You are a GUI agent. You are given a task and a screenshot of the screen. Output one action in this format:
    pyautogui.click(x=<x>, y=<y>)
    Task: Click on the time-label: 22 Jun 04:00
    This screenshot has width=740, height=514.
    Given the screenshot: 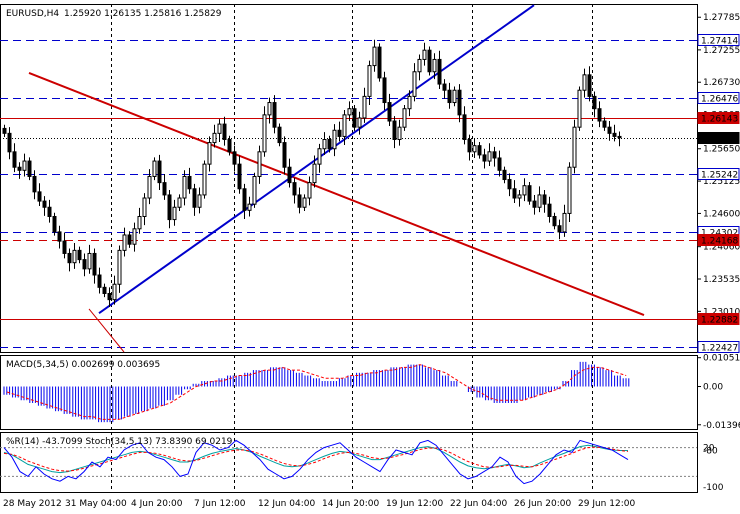 What is the action you would take?
    pyautogui.click(x=478, y=504)
    